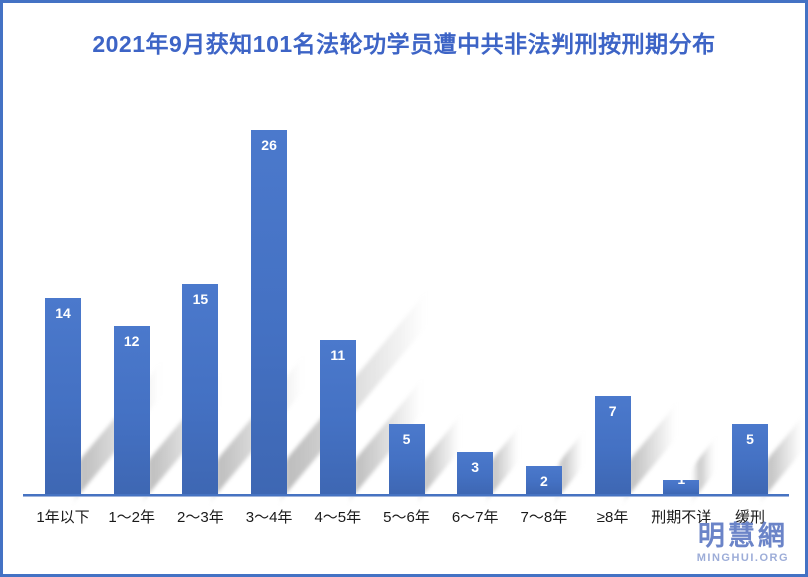  I want to click on bar: 2, so click(543, 480).